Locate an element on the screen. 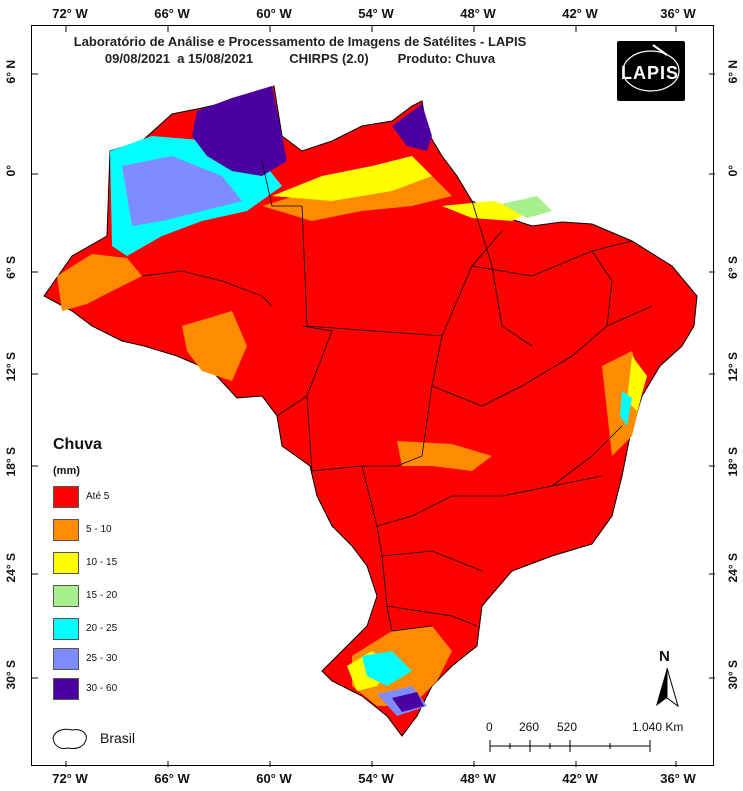  lon-tick-top: 72° W is located at coordinates (70, 13).